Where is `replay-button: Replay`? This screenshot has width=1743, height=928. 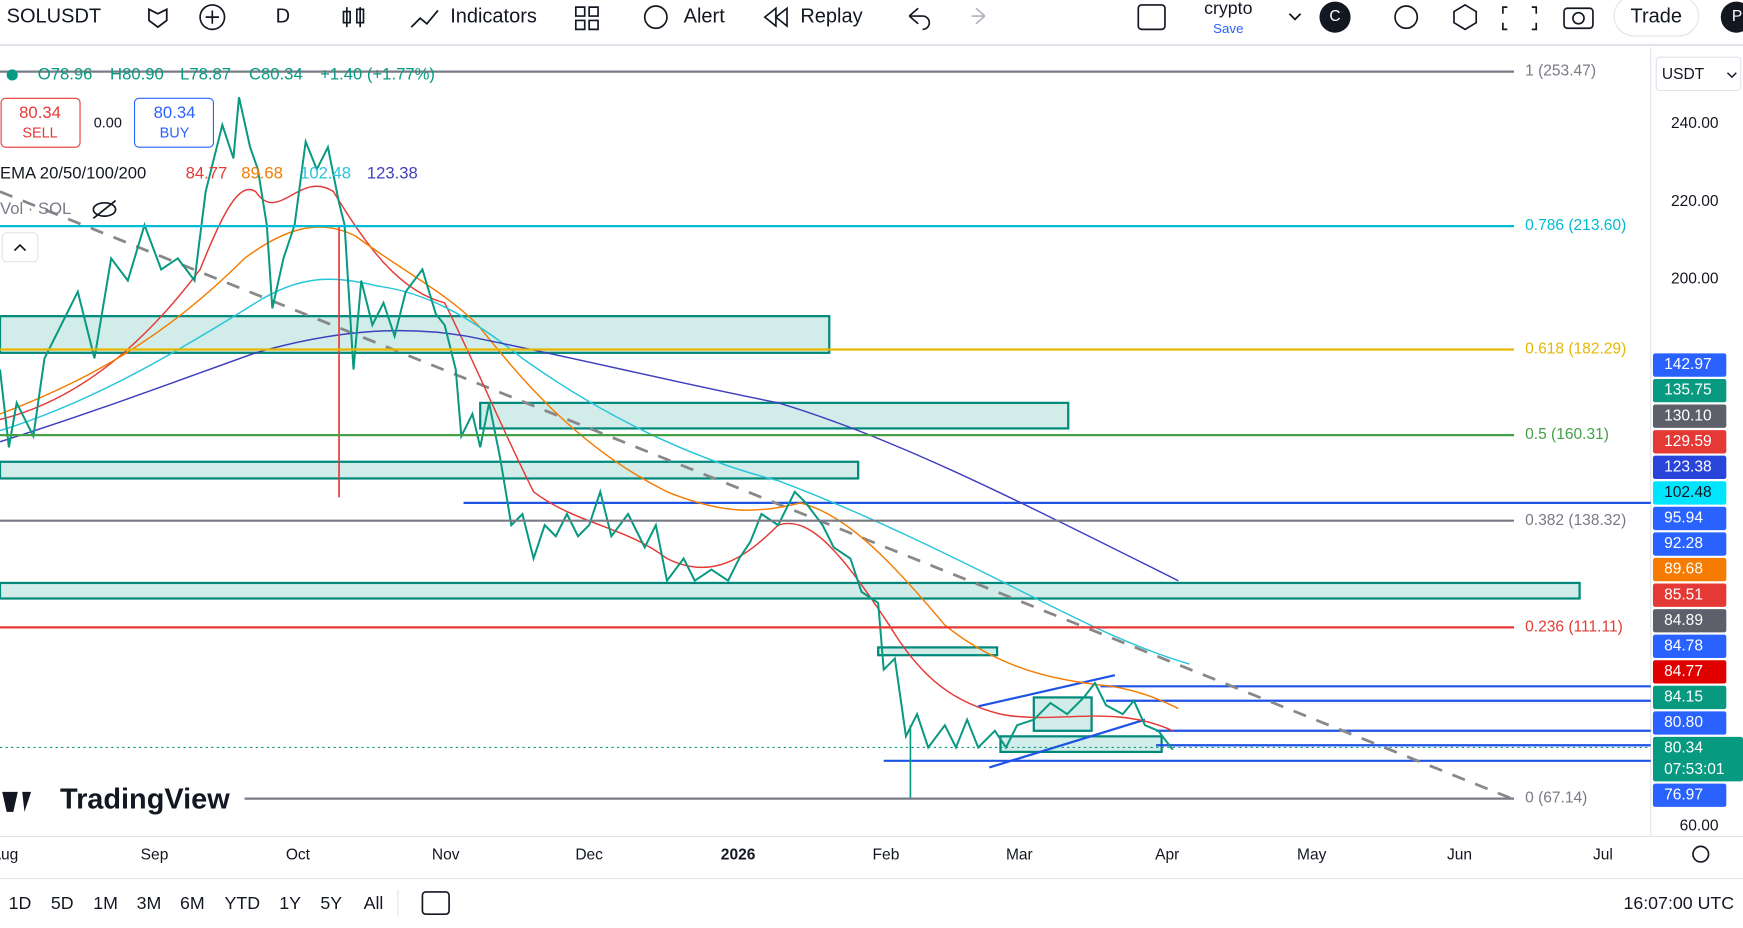
replay-button: Replay is located at coordinates (831, 16).